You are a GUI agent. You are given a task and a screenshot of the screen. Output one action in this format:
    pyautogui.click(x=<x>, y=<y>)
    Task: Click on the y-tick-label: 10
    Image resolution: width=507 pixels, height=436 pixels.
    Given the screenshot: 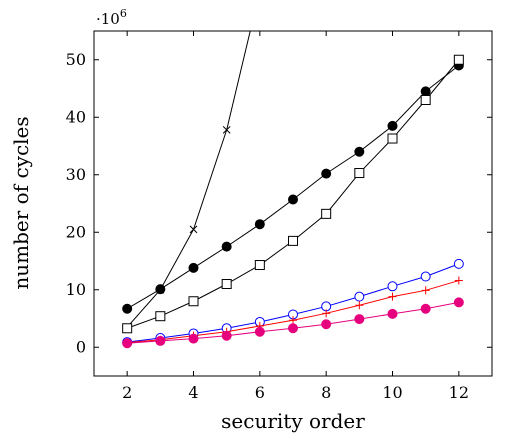 What is the action you would take?
    pyautogui.click(x=76, y=289)
    